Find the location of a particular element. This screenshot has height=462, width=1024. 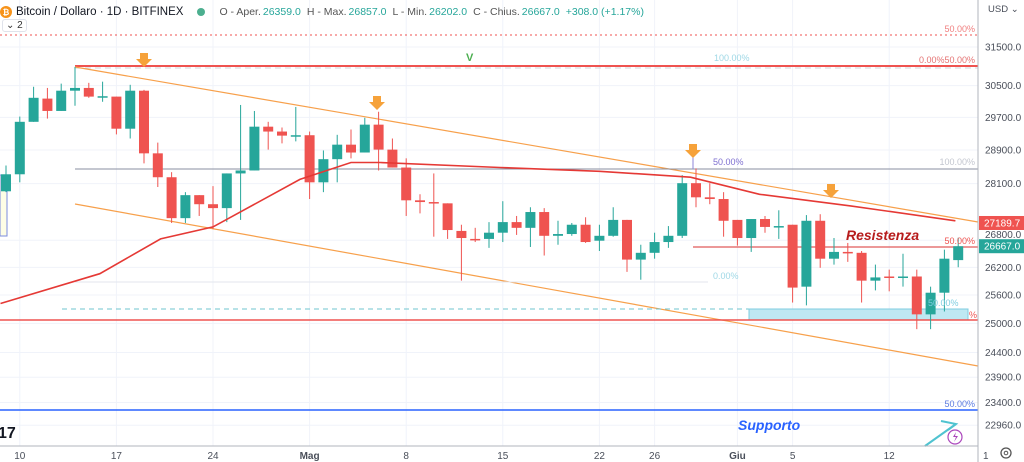

fib-top-0-50-label: 0.00%50.00% is located at coordinates (947, 60).